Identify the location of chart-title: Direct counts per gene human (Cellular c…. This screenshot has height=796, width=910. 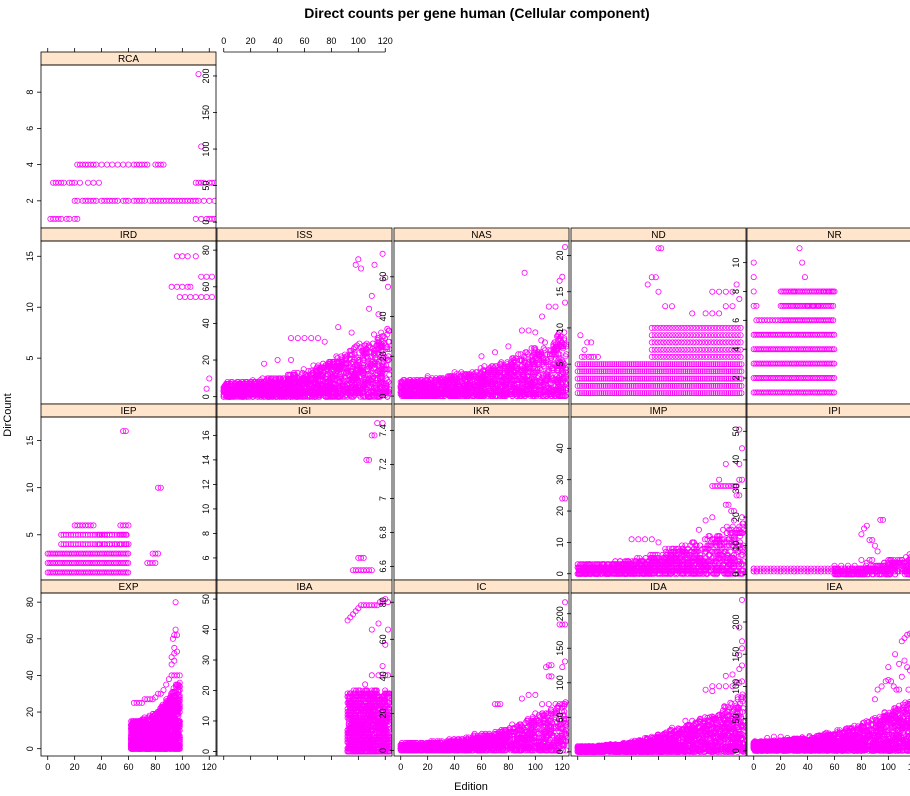
(476, 13).